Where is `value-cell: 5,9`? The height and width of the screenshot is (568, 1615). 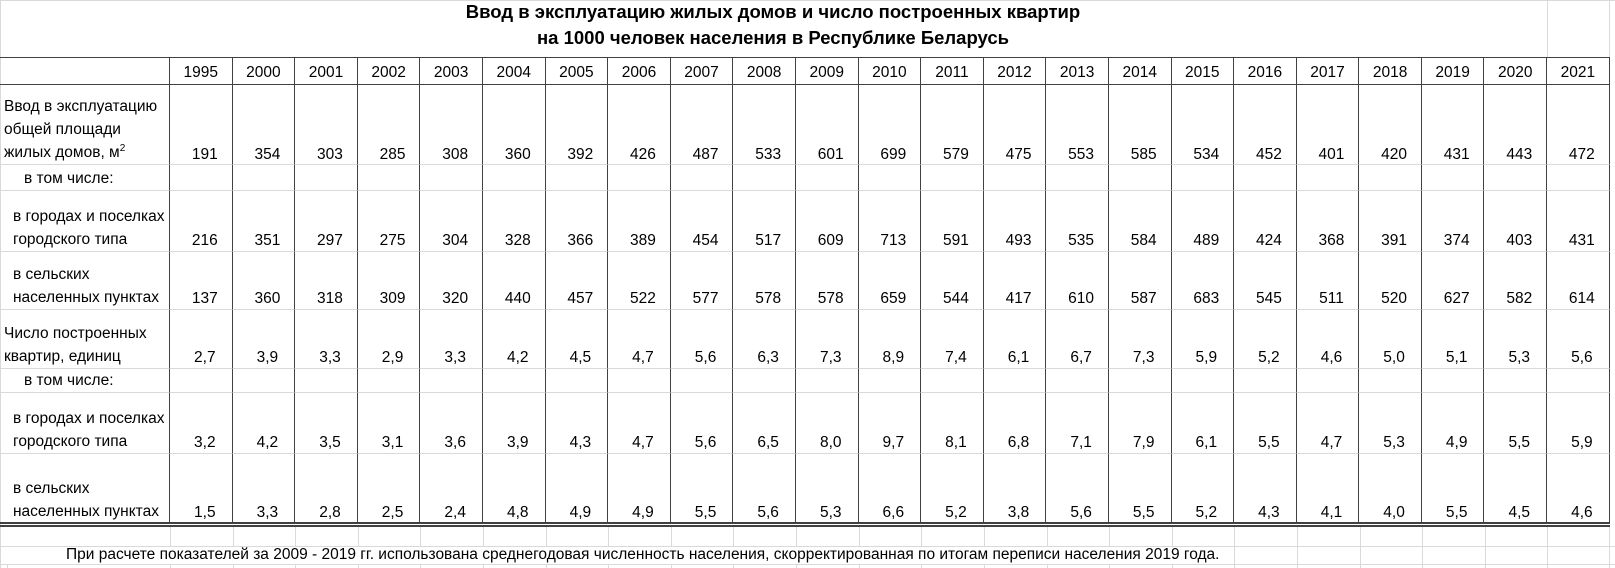 value-cell: 5,9 is located at coordinates (1578, 423).